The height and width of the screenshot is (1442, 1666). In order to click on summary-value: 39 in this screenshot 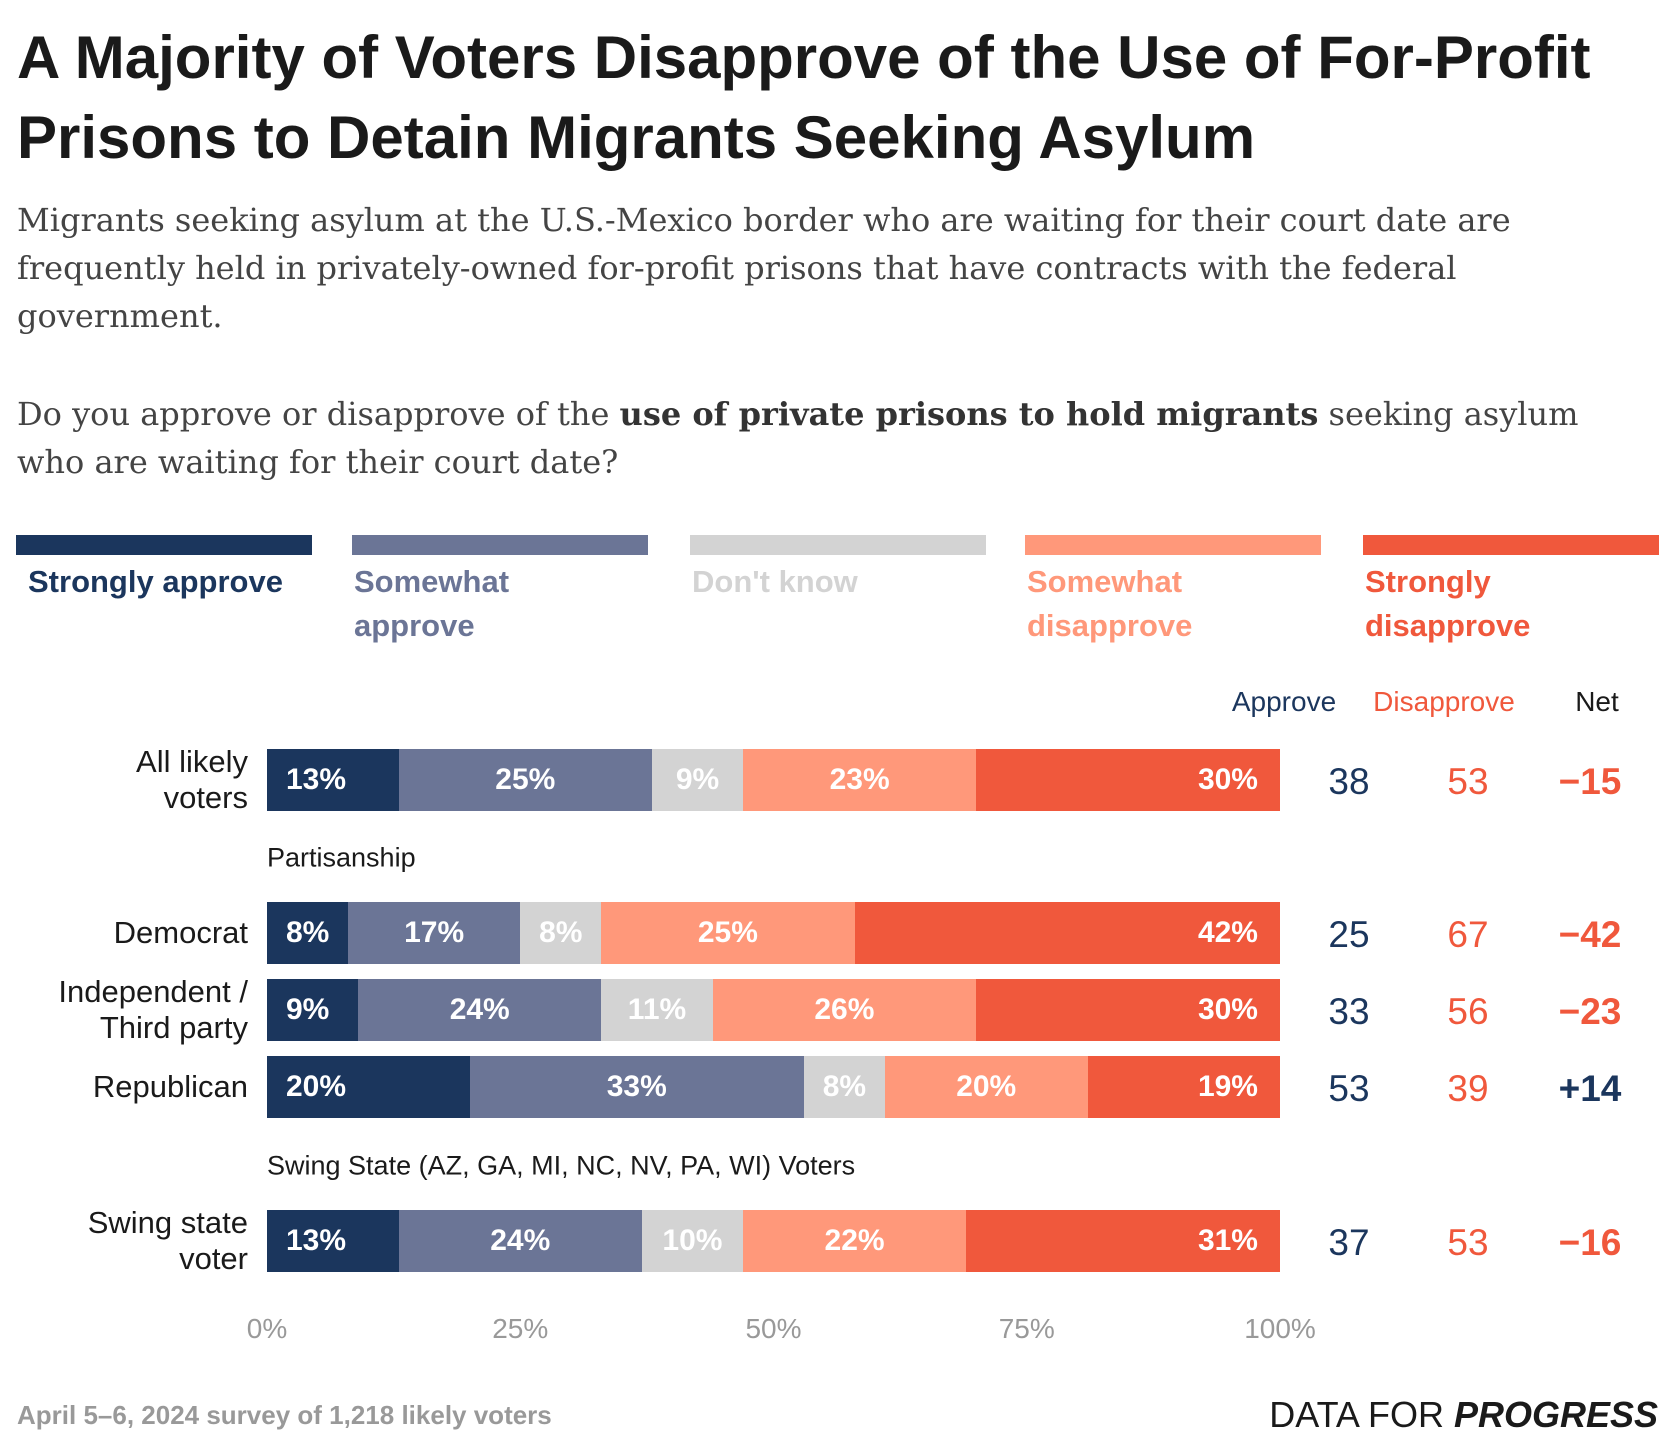, I will do `click(1468, 1088)`.